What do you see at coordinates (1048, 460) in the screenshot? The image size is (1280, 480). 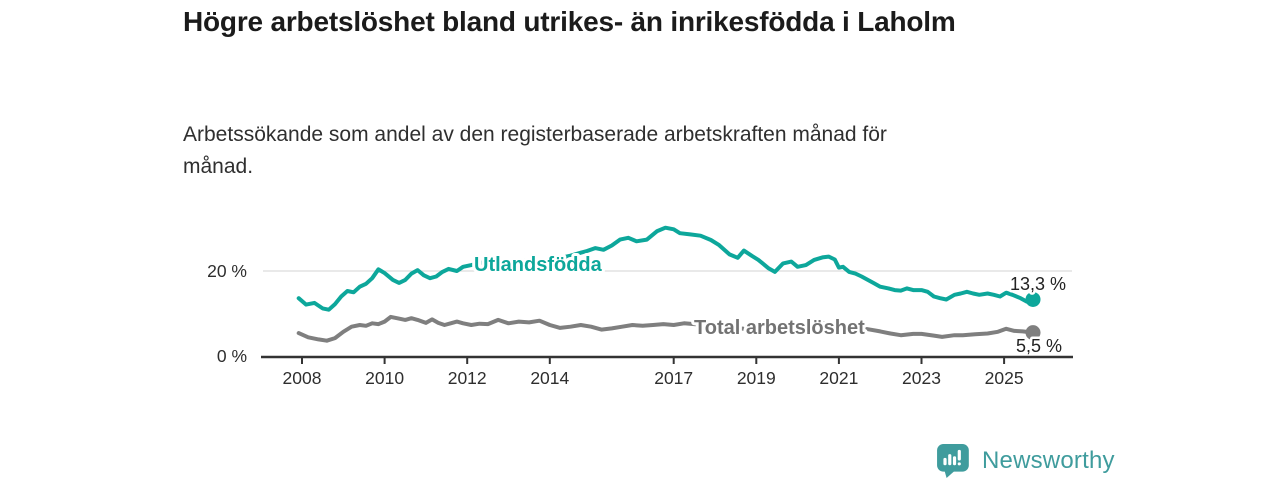 I see `brand-name: Newsworthy` at bounding box center [1048, 460].